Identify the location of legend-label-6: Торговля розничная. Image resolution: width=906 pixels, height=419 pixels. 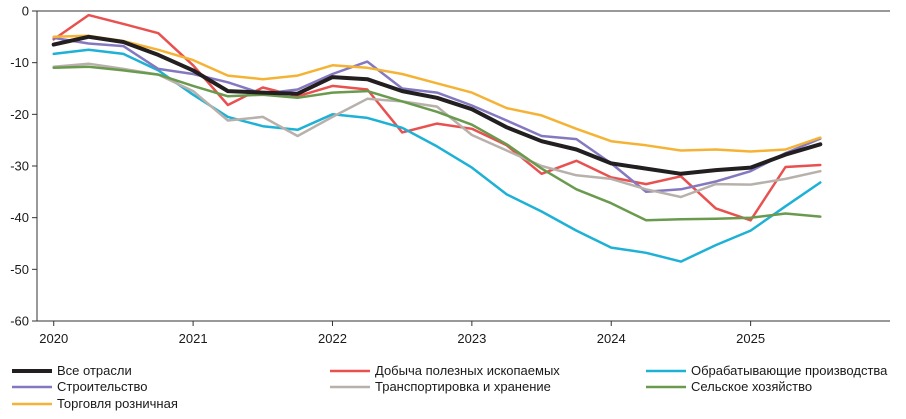
(117, 403).